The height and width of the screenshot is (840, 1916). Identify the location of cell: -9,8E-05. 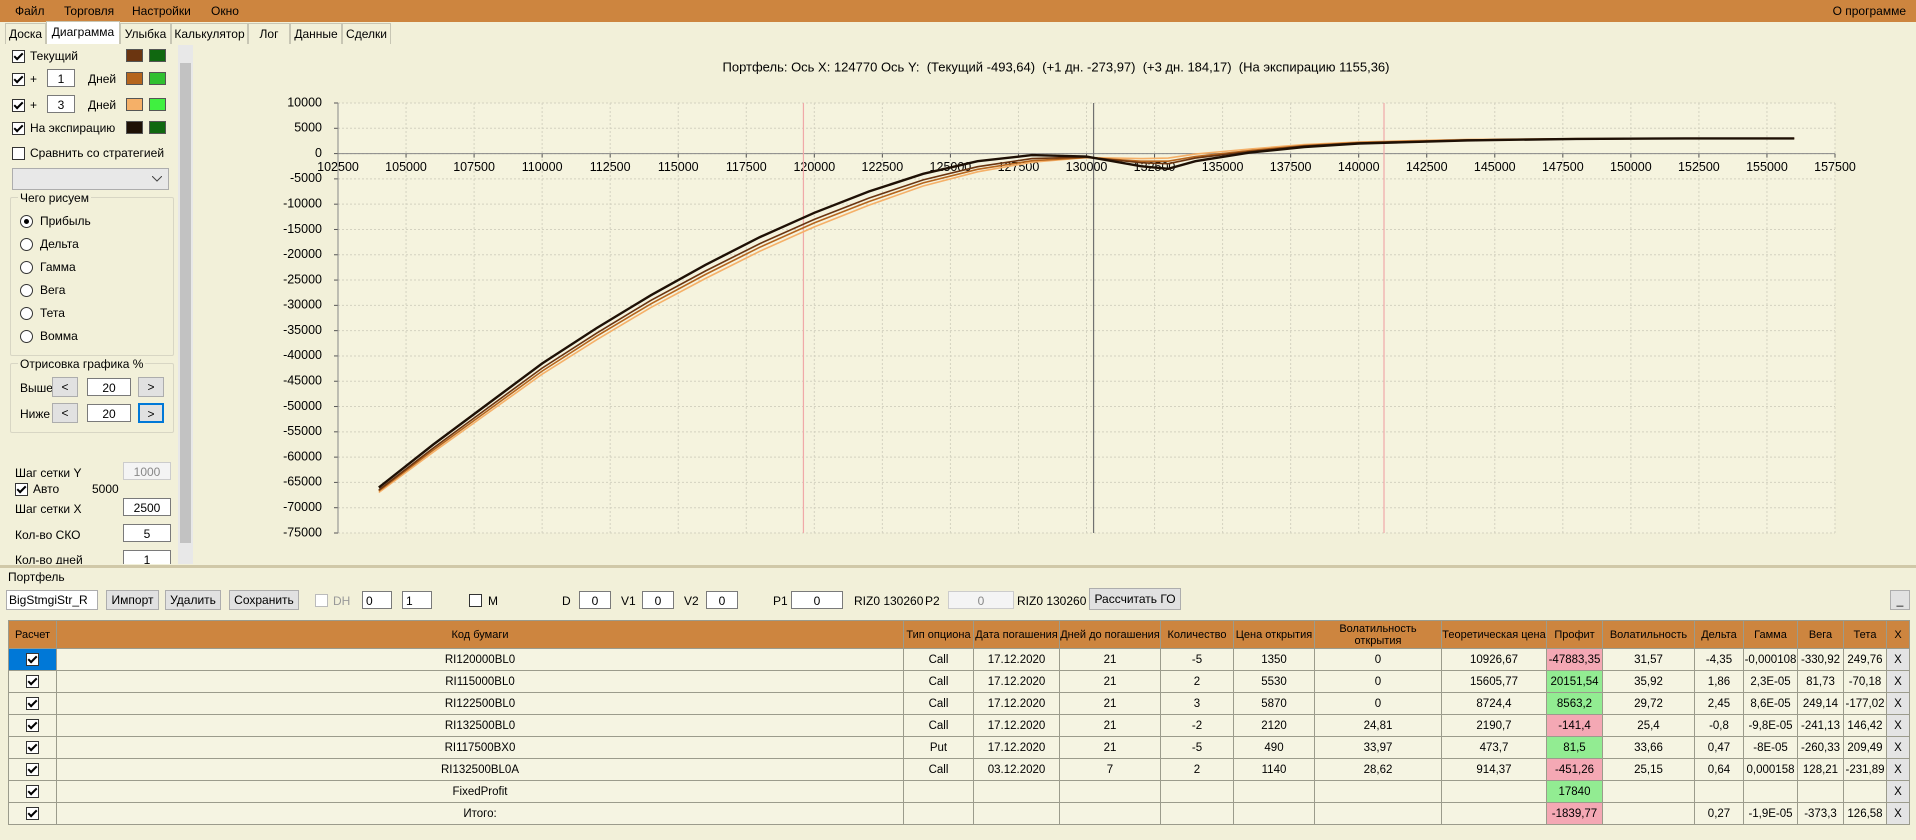
(1770, 725).